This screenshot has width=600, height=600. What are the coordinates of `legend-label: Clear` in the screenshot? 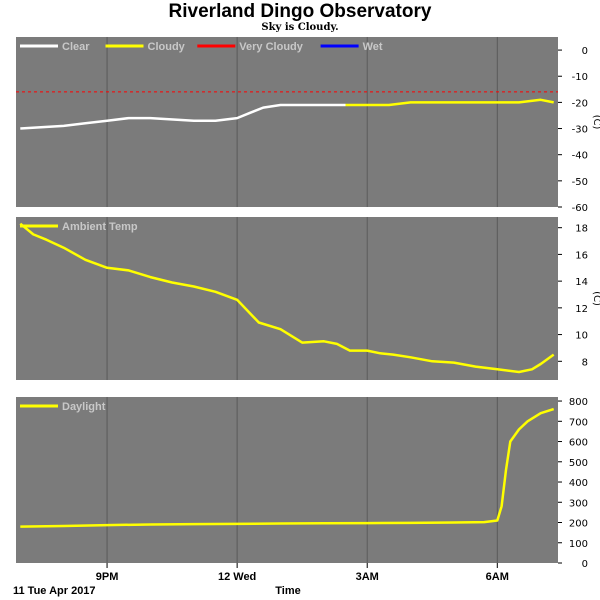 It's located at (76, 47).